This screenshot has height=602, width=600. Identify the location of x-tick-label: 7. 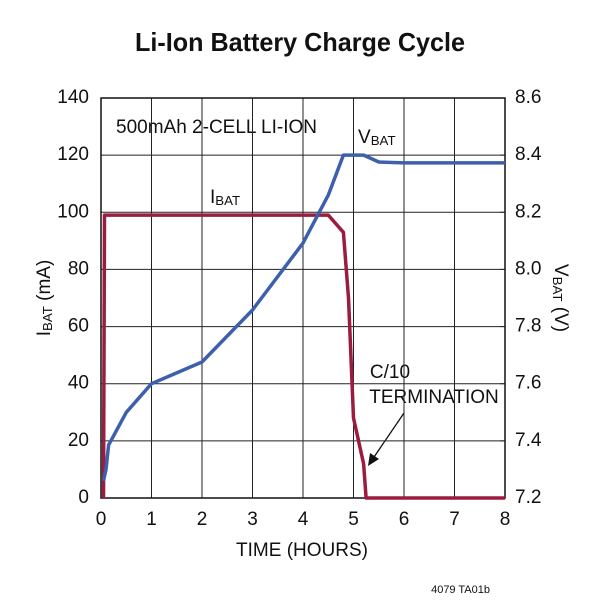
(454, 519).